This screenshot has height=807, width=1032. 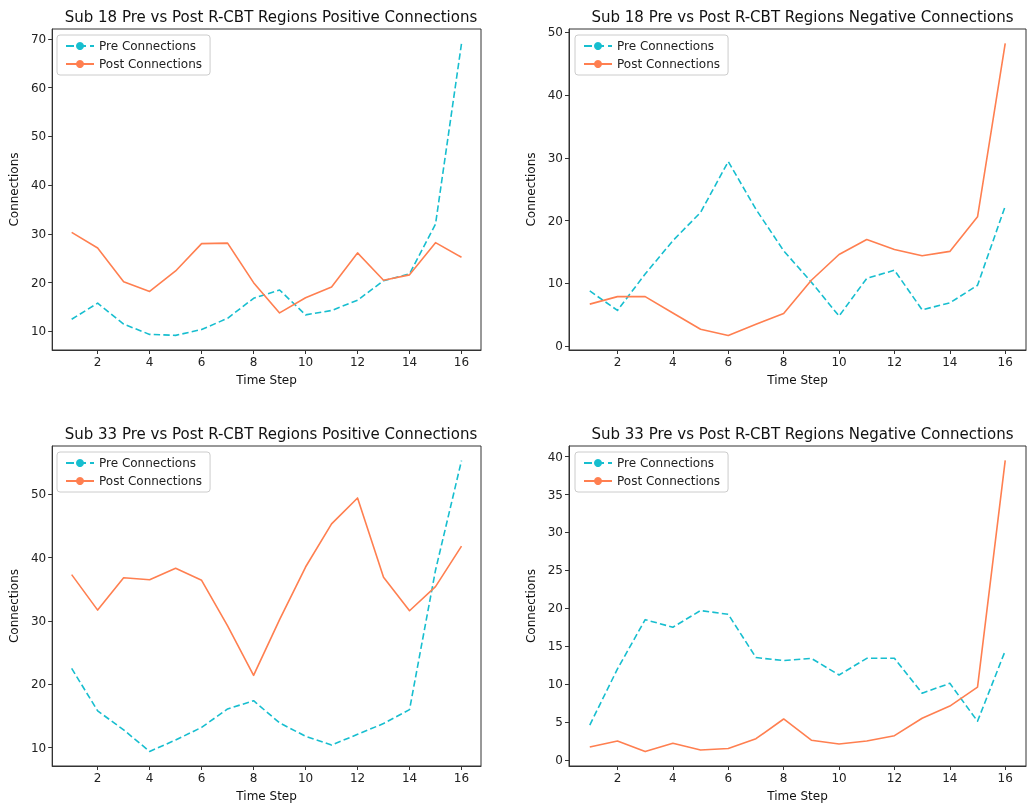 What do you see at coordinates (802, 16) in the screenshot?
I see `chart-title: Sub 18 Pre vs Post R-CBT Regions Negative Connections` at bounding box center [802, 16].